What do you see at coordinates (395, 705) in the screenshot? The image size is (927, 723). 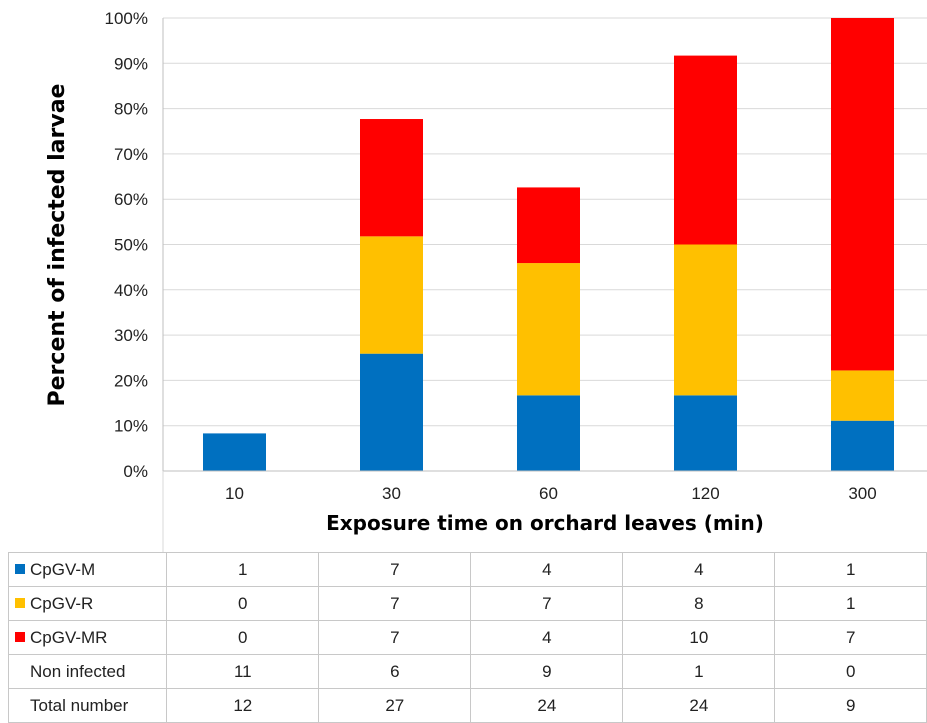 I see `table-cell: 27` at bounding box center [395, 705].